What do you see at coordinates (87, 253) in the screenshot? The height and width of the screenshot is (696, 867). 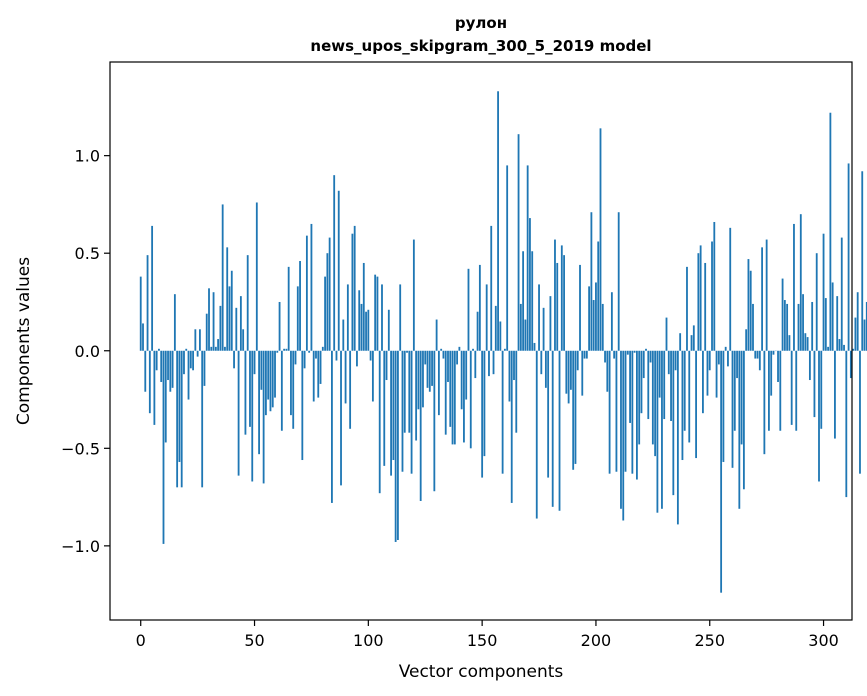 I see `y-tick-label: 0.5` at bounding box center [87, 253].